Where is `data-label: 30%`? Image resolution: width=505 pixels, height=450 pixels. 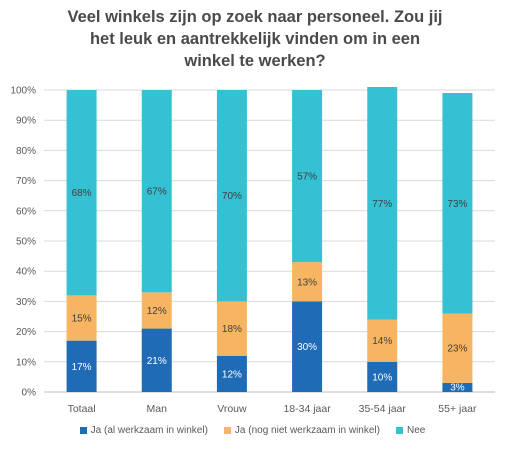
data-label: 30% is located at coordinates (307, 347).